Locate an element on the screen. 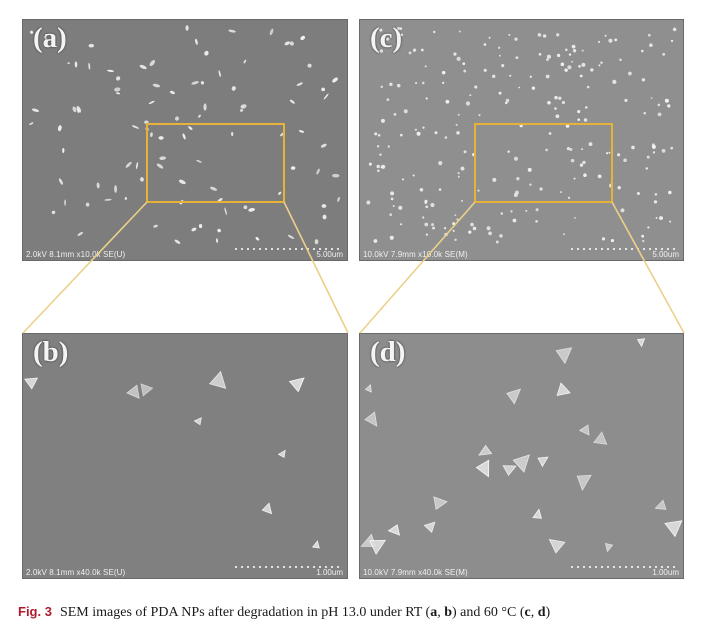  caption-text-2: , is located at coordinates (441, 612).